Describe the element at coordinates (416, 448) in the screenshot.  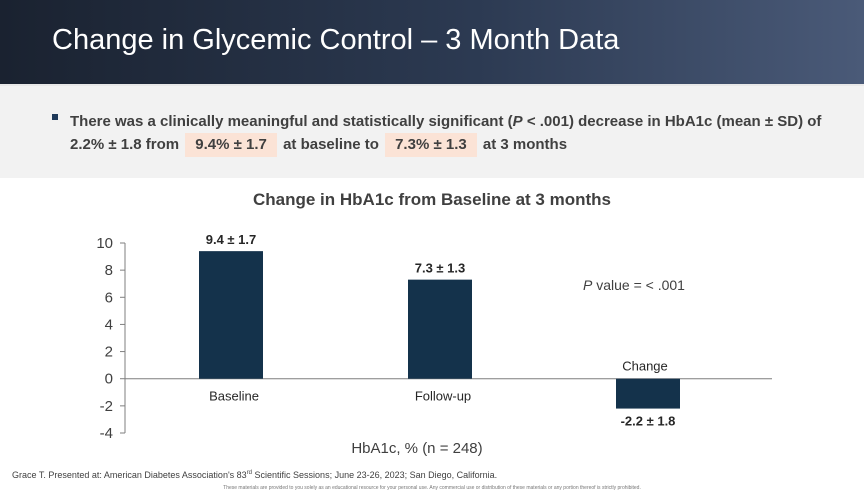
I see `x-axis-title: HbA1c, % (n = 248)` at that location.